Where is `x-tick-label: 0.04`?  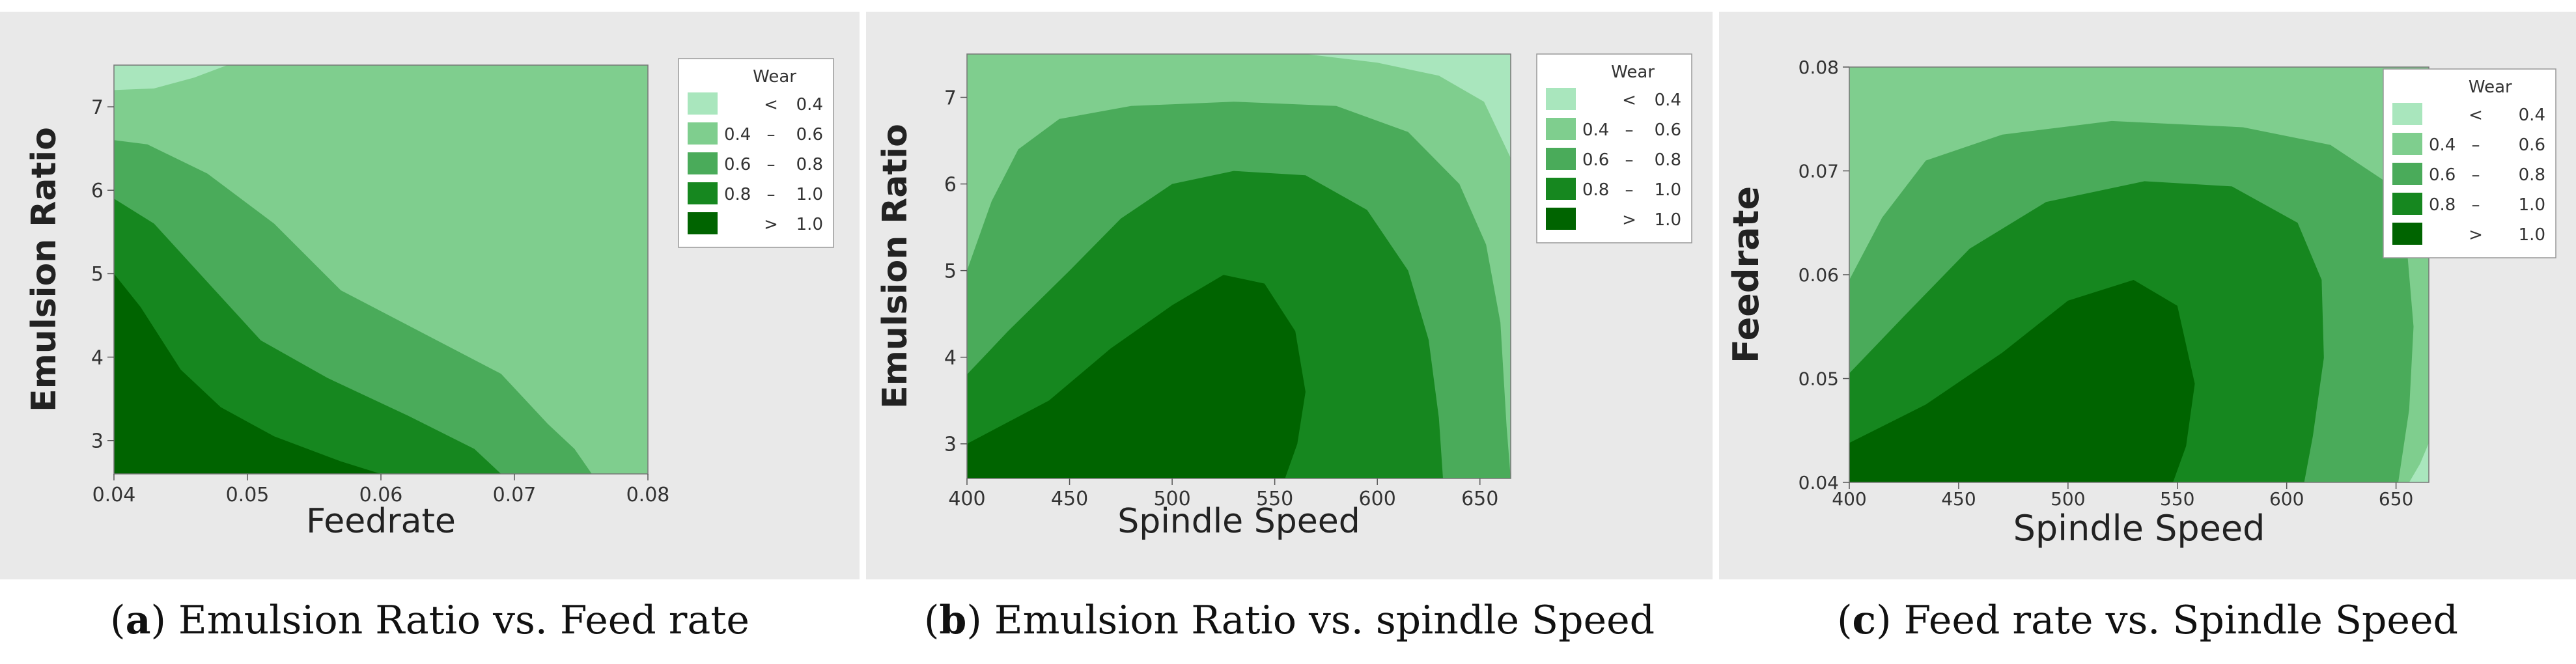 x-tick-label: 0.04 is located at coordinates (114, 495).